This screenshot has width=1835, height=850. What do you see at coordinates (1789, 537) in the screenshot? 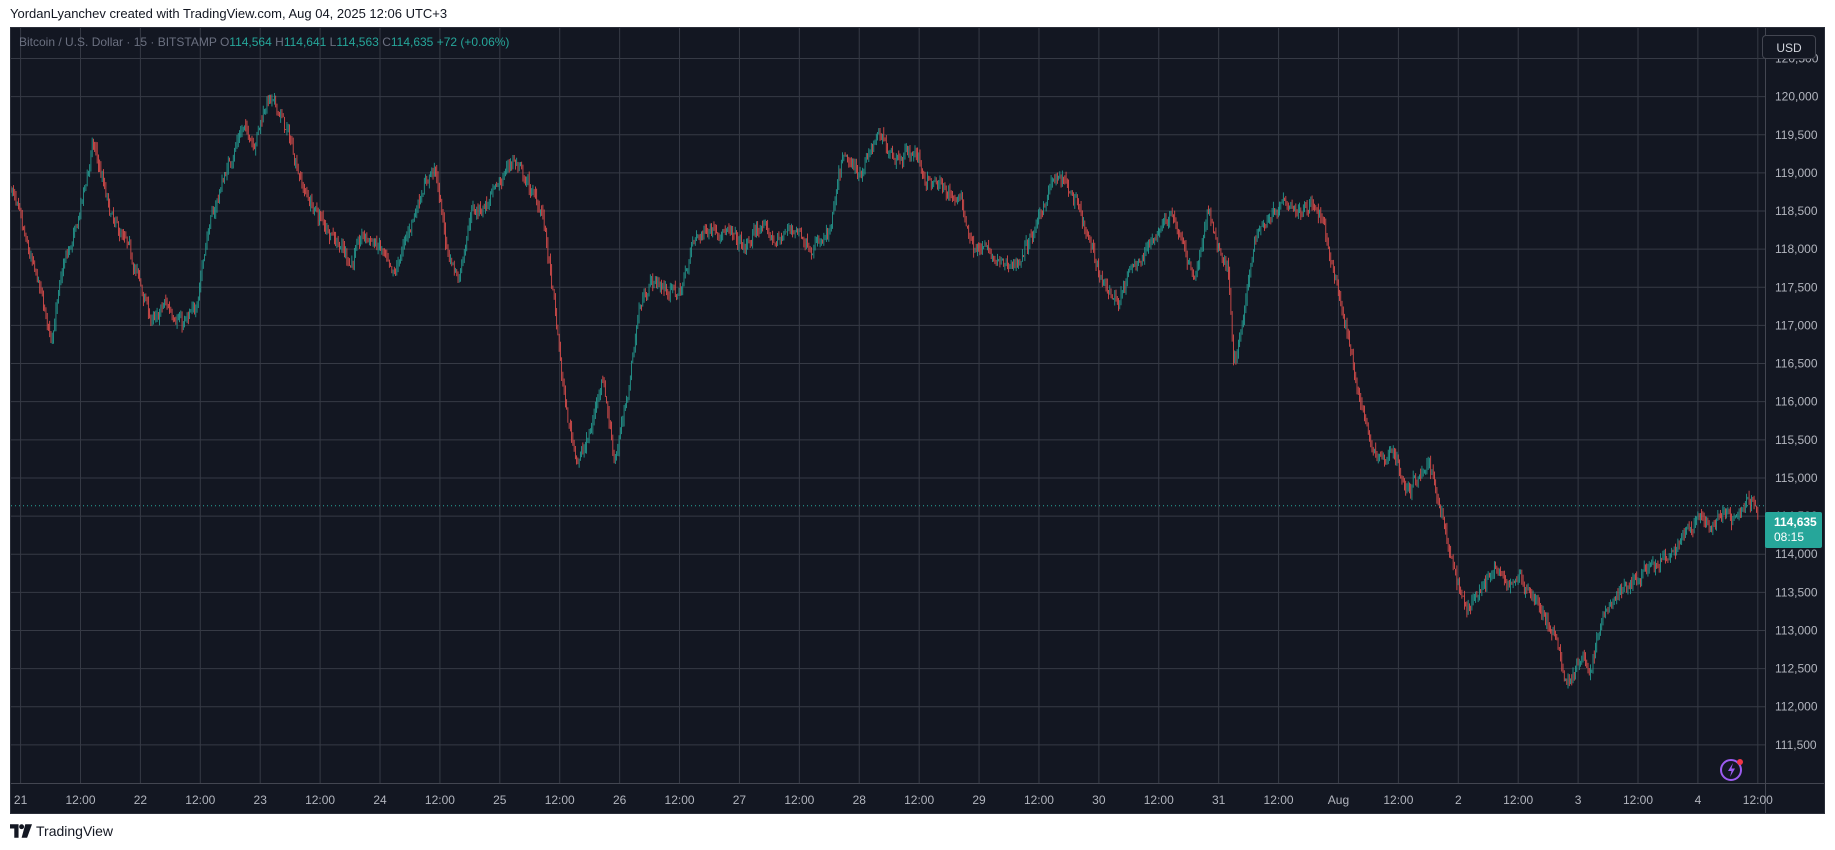
I see `bar-countdown: 08:15` at bounding box center [1789, 537].